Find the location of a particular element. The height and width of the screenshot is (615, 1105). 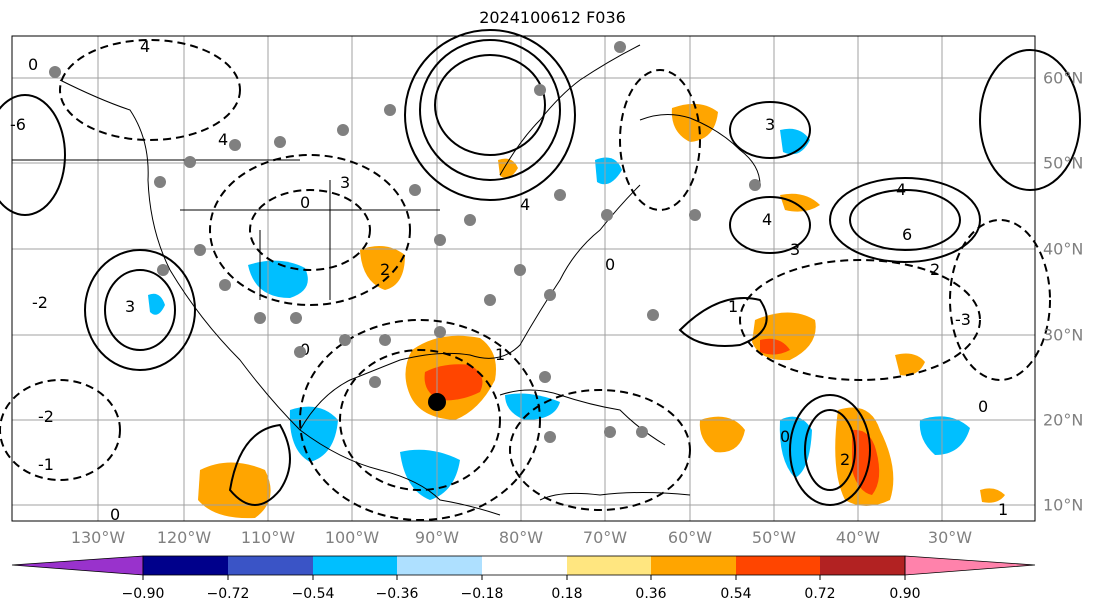

colorbar-extend-high is located at coordinates (970, 565).